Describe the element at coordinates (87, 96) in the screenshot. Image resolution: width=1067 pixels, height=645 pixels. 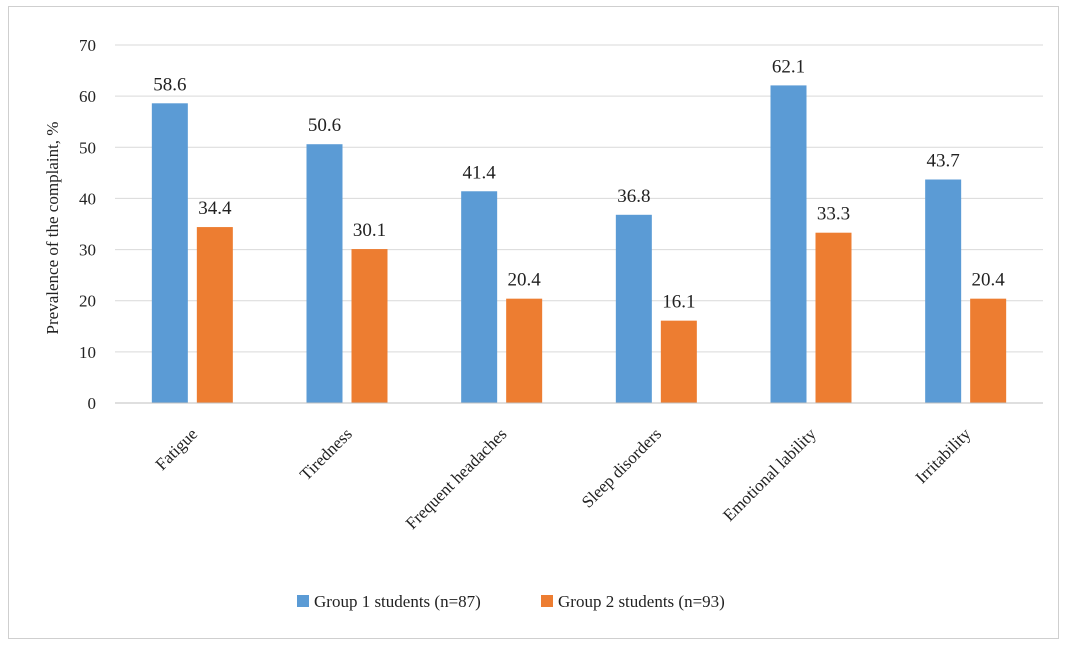
I see `y-tick-label: 60` at that location.